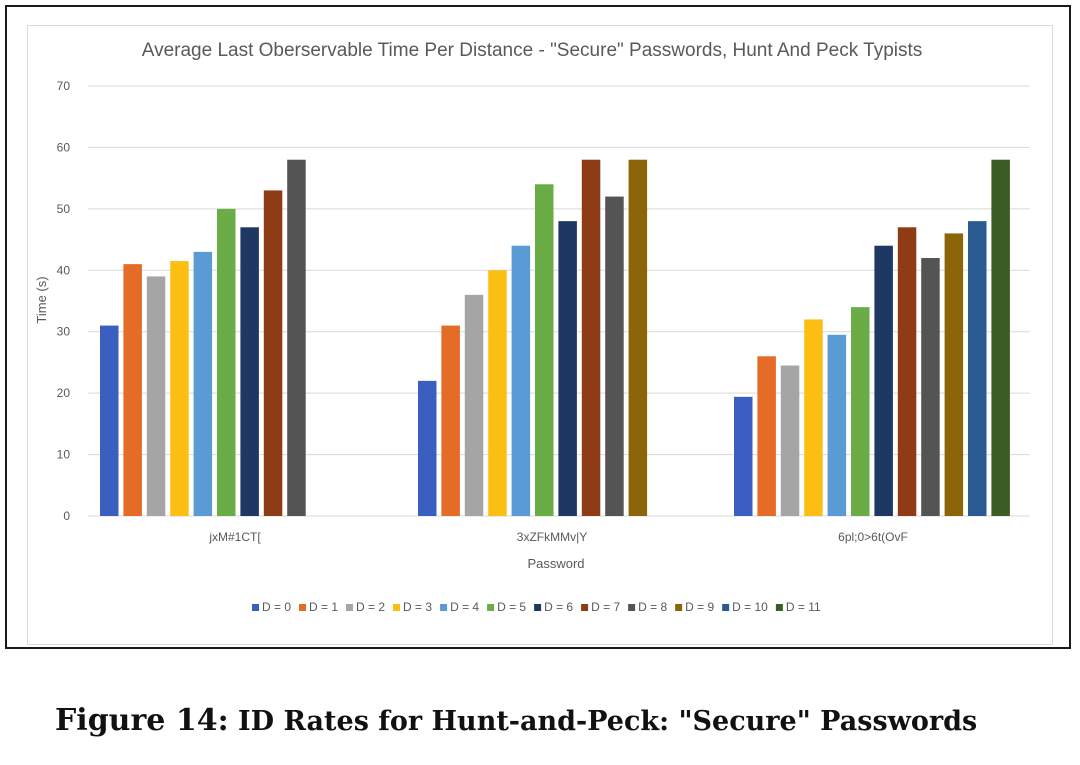  Describe the element at coordinates (64, 86) in the screenshot. I see `y-tick-label: 70` at that location.